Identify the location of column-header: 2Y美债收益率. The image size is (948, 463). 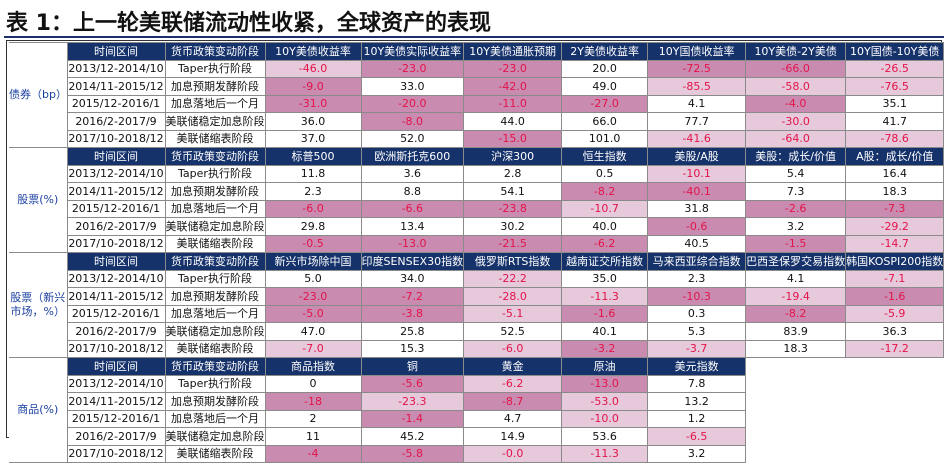
(605, 51).